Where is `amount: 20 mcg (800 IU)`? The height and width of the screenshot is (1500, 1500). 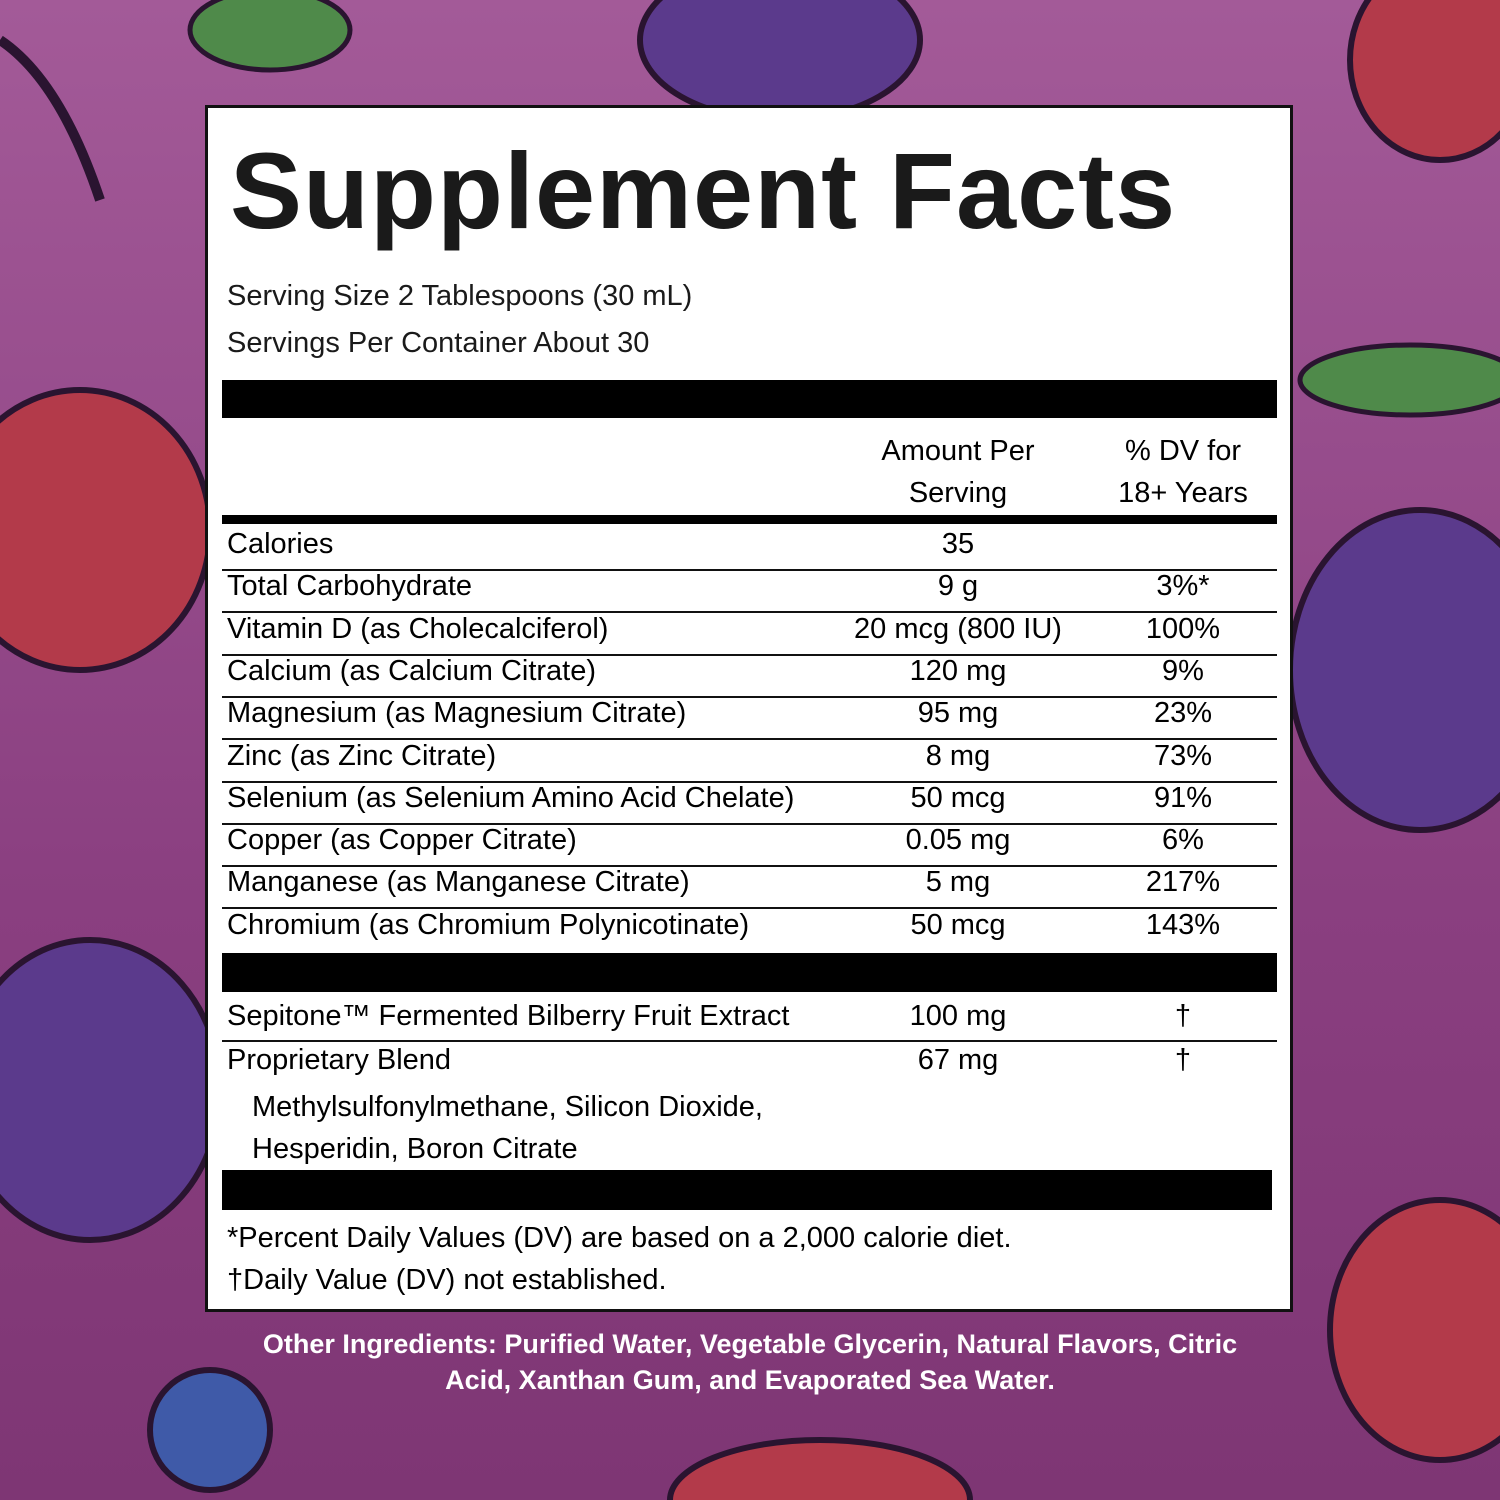 amount: 20 mcg (800 IU) is located at coordinates (958, 628).